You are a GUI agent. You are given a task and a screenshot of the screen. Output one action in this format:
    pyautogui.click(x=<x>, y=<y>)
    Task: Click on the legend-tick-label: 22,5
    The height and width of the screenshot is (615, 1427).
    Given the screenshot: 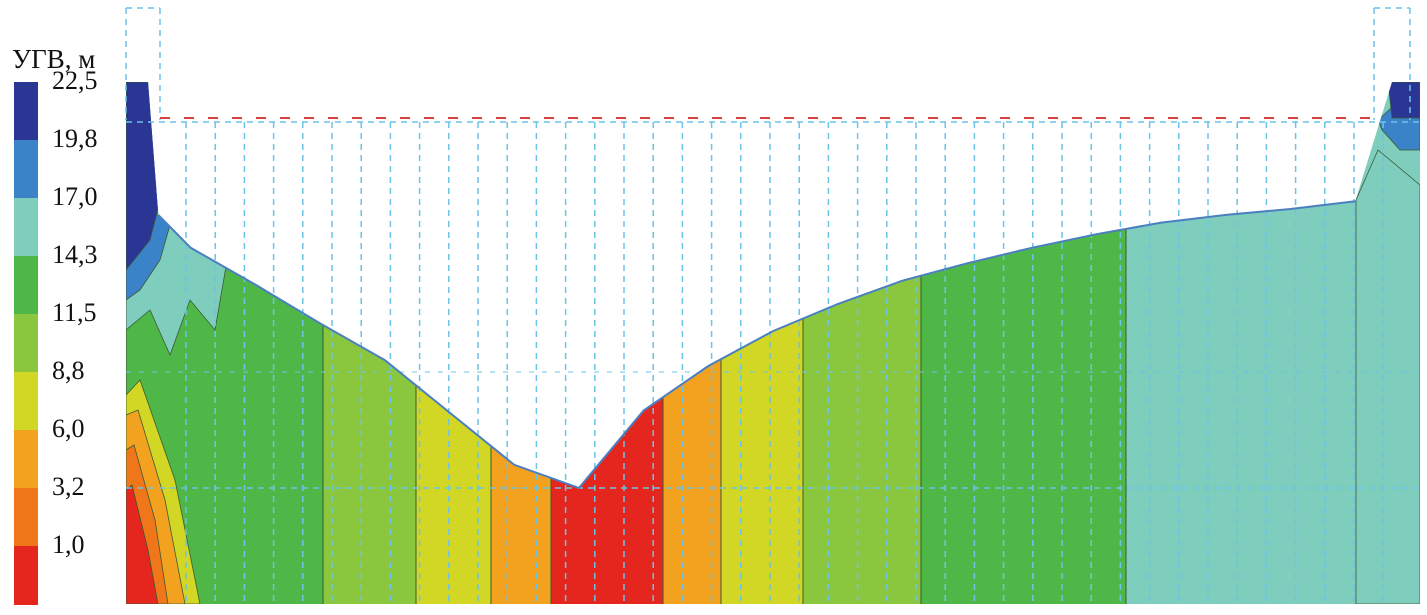 What is the action you would take?
    pyautogui.click(x=75, y=80)
    